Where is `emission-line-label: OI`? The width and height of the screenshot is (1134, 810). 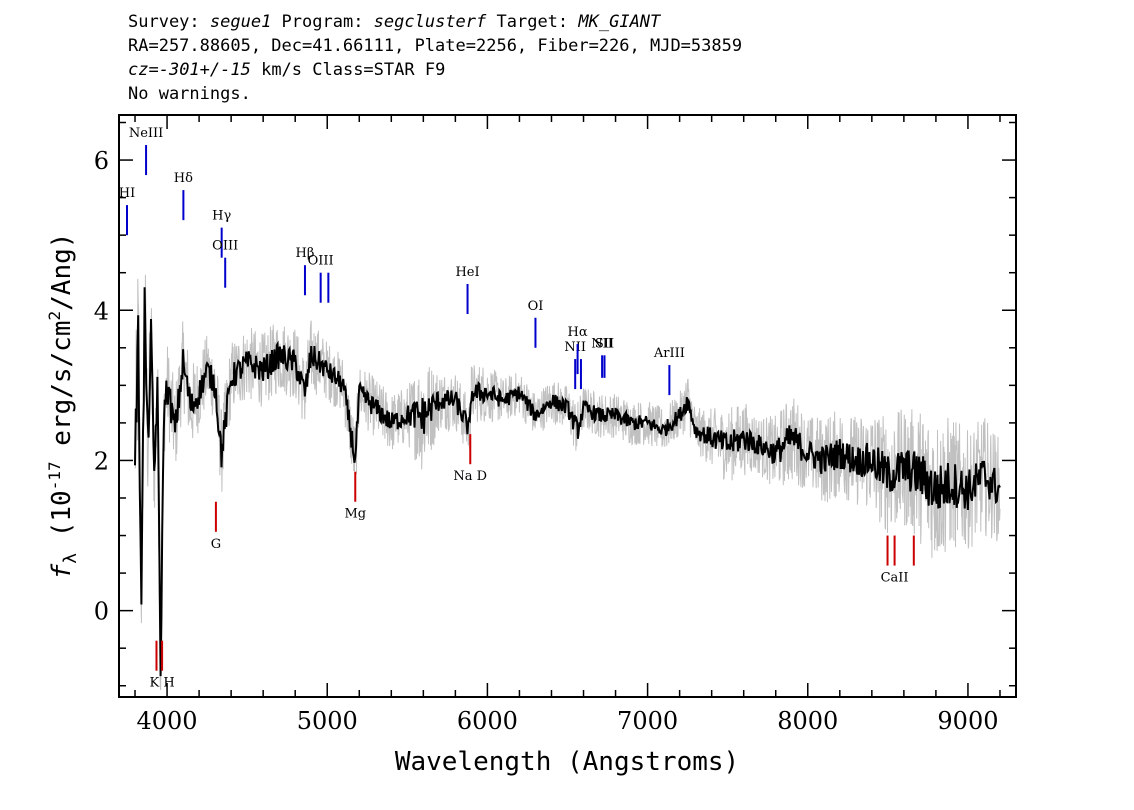 emission-line-label: OI is located at coordinates (536, 306).